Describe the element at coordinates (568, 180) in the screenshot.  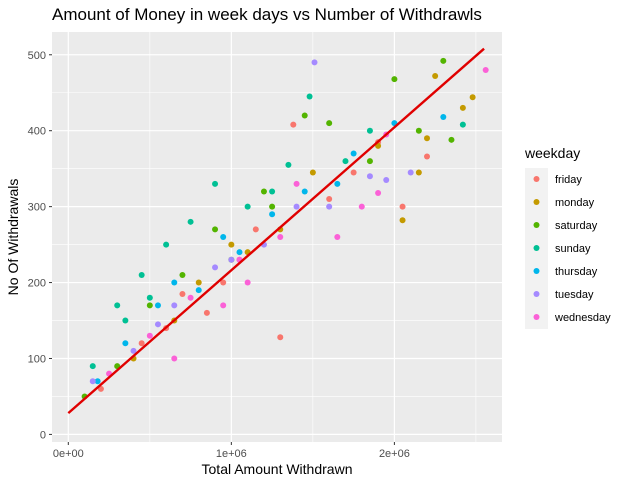
I see `legend-label-friday: friday` at that location.